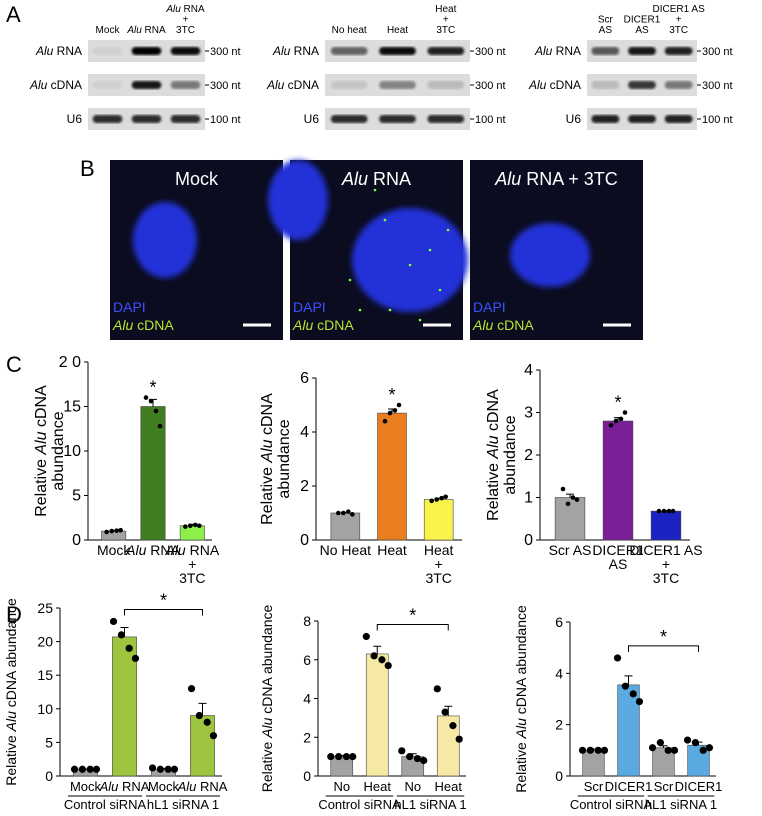  I want to click on lane-label: Alu RNA +3TC, so click(185, 20).